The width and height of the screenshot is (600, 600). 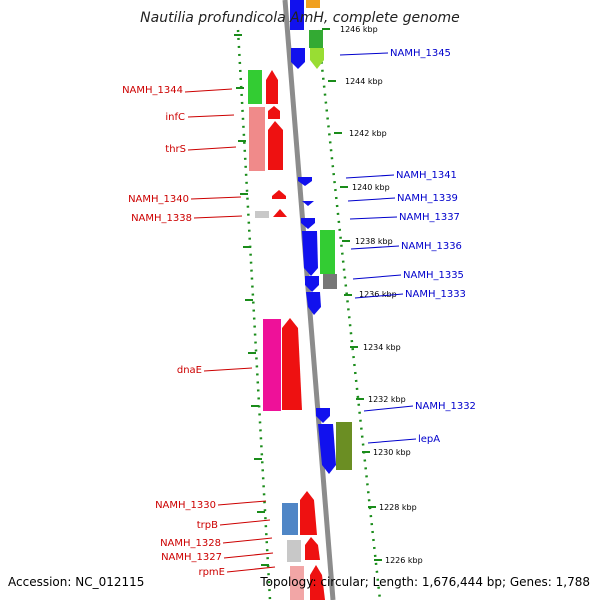 I want to click on tick-label: 1226 kbp, so click(x=404, y=560).